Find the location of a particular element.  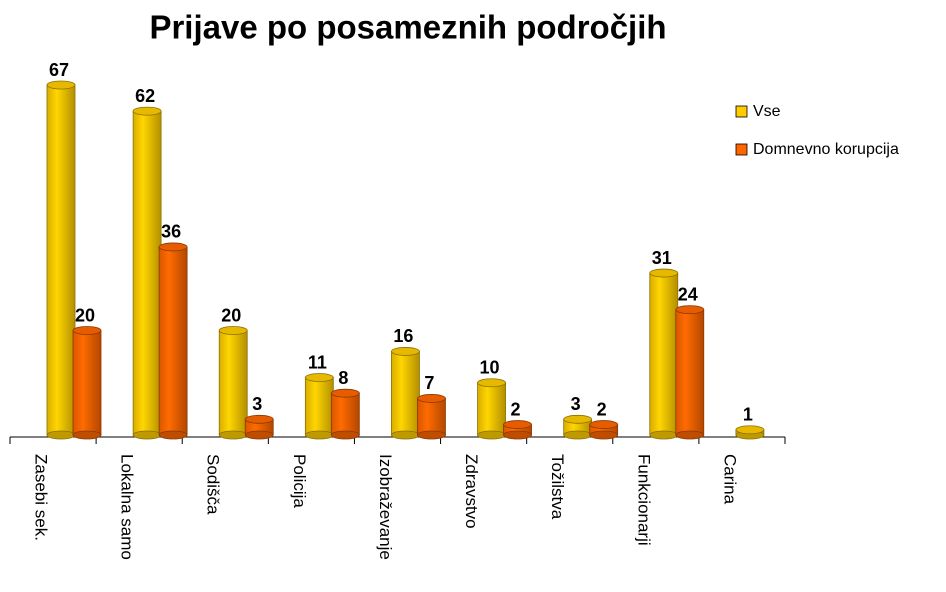

x-tick-label: Sodišča is located at coordinates (213, 484).